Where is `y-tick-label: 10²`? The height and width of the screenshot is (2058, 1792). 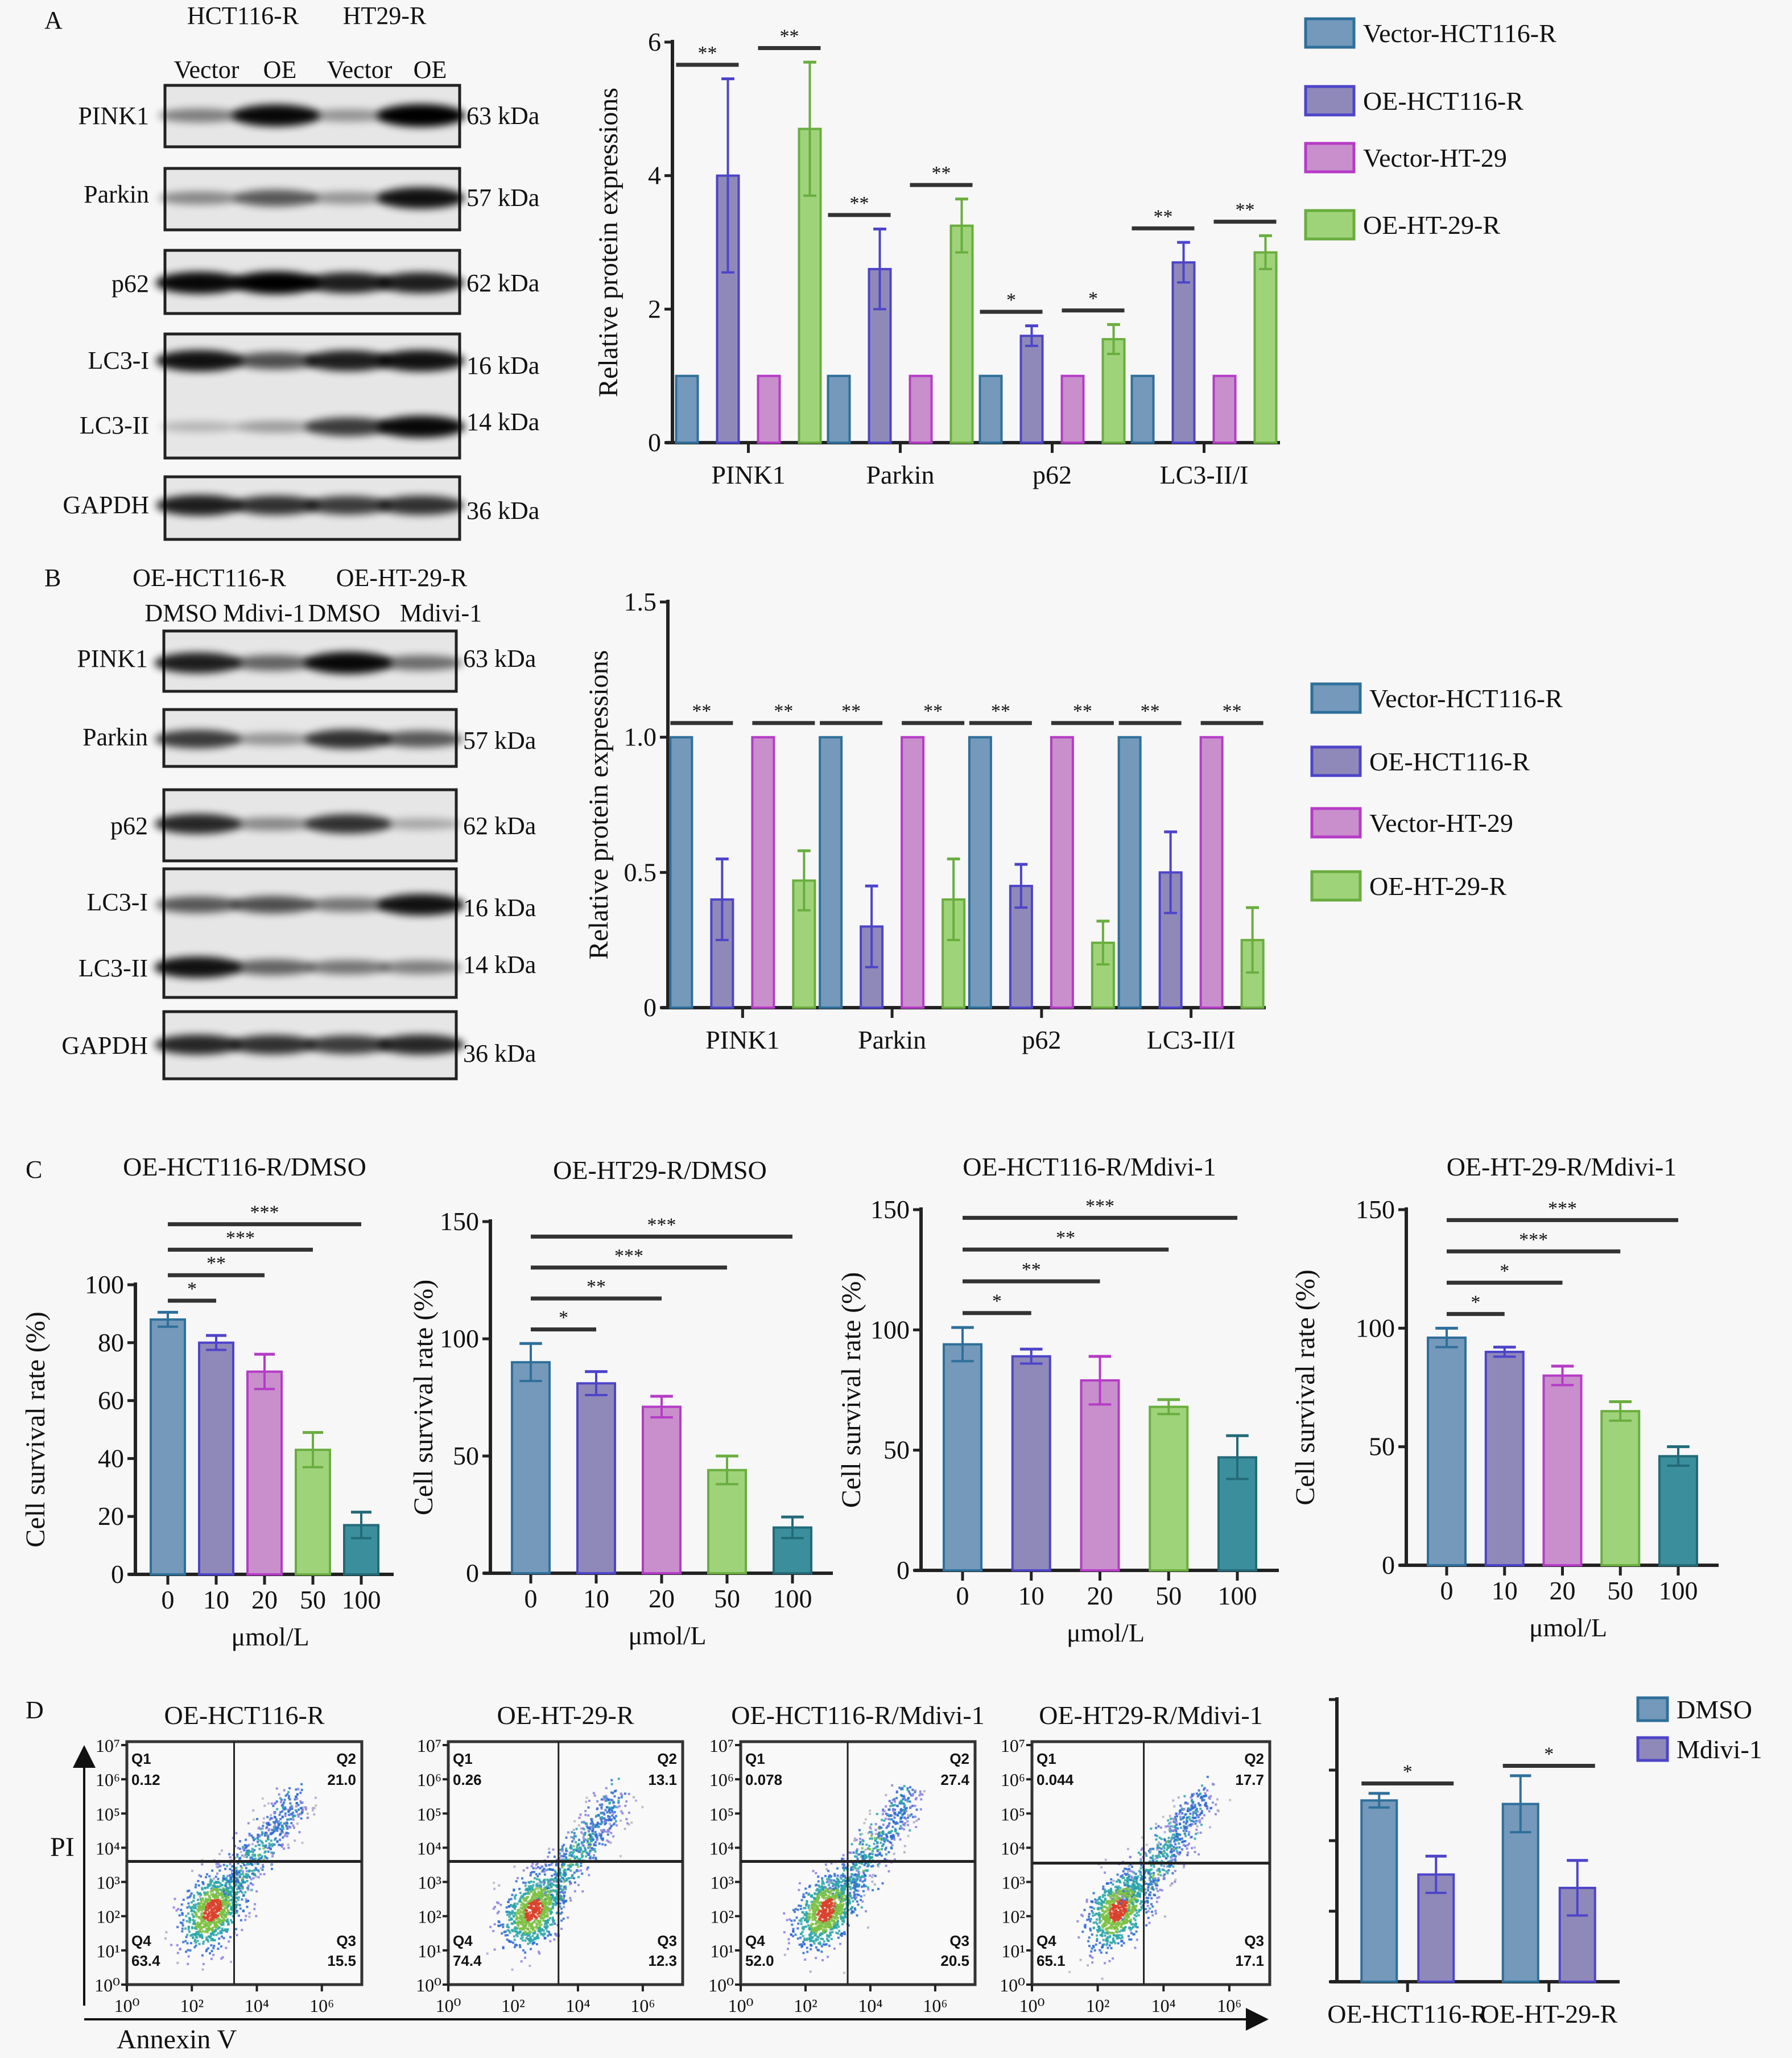
y-tick-label: 10² is located at coordinates (722, 1917).